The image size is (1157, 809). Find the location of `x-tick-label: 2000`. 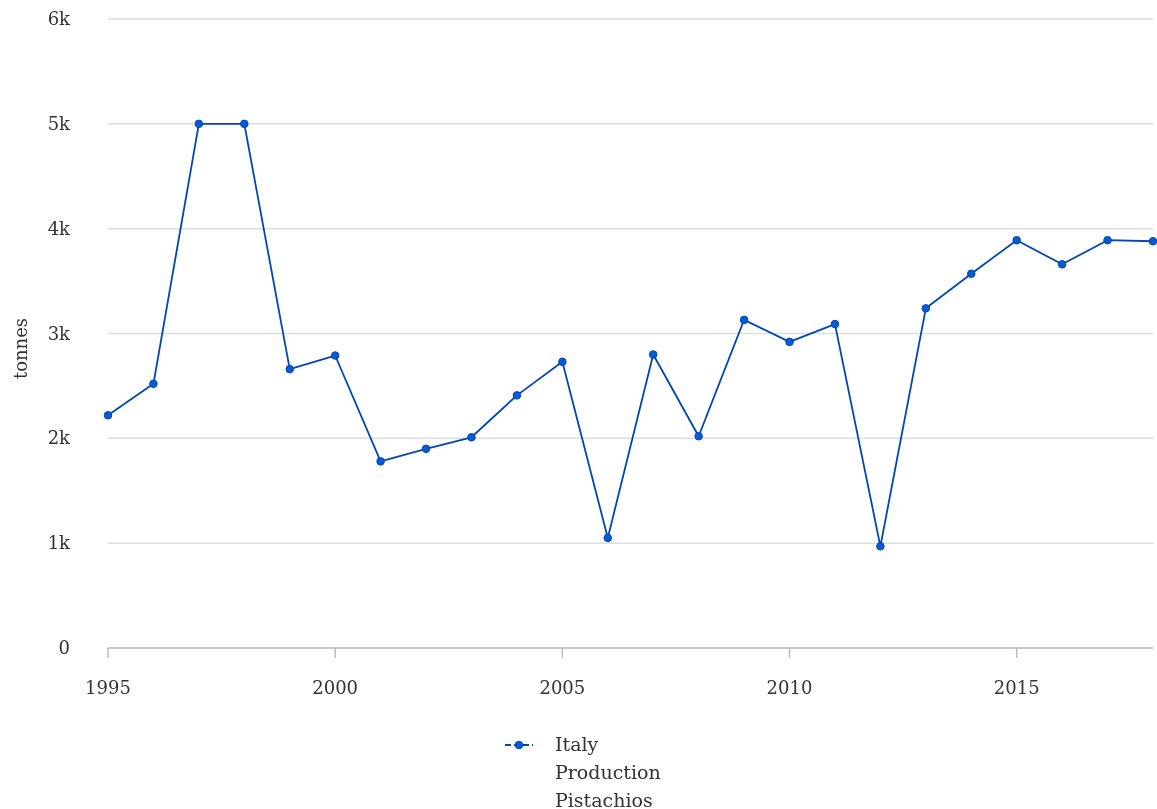

x-tick-label: 2000 is located at coordinates (335, 687).